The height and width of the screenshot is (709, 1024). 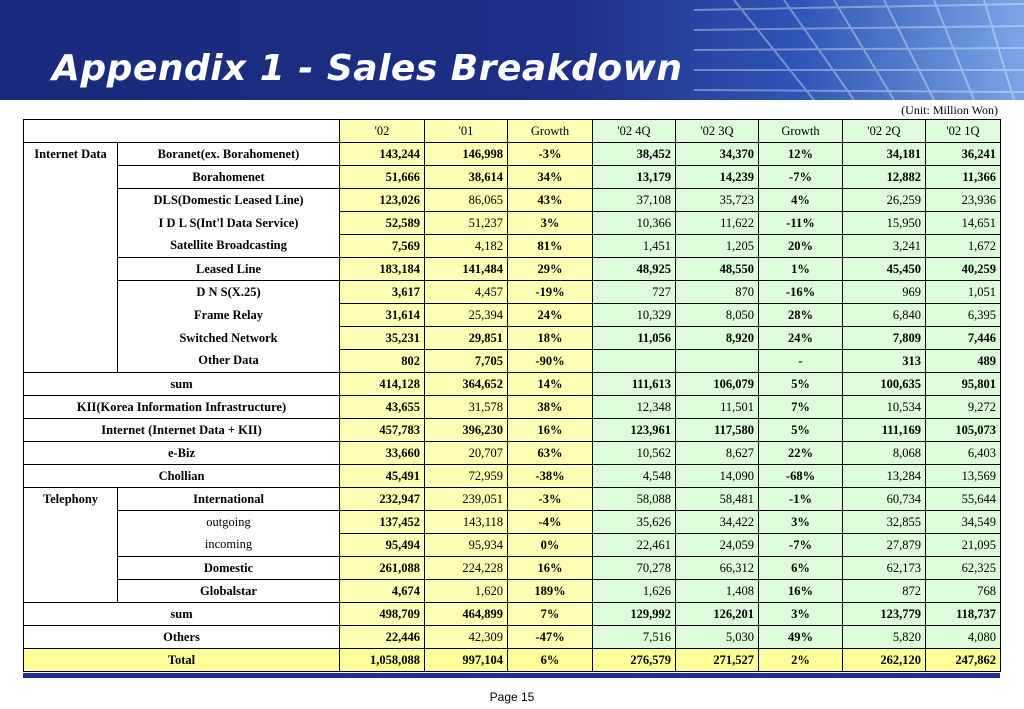 What do you see at coordinates (634, 315) in the screenshot?
I see `table-cell: 10,329` at bounding box center [634, 315].